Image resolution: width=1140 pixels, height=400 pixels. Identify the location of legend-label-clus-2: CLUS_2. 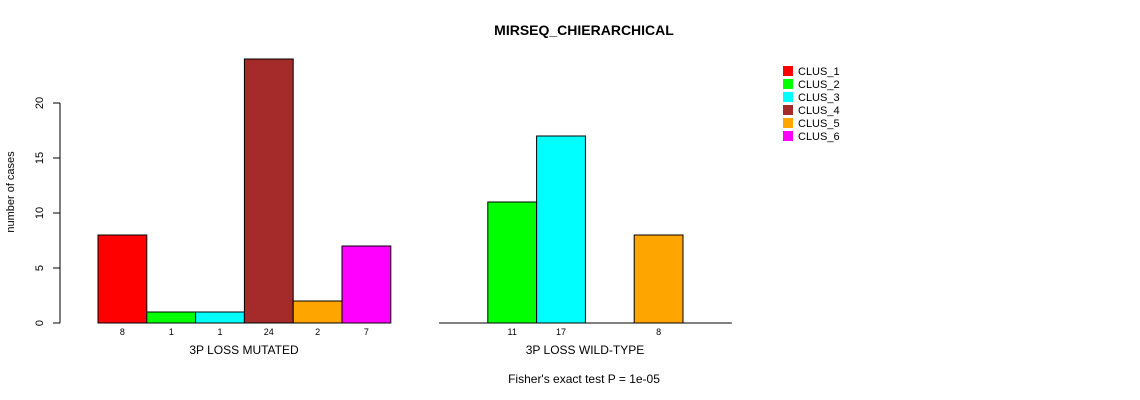
(819, 85).